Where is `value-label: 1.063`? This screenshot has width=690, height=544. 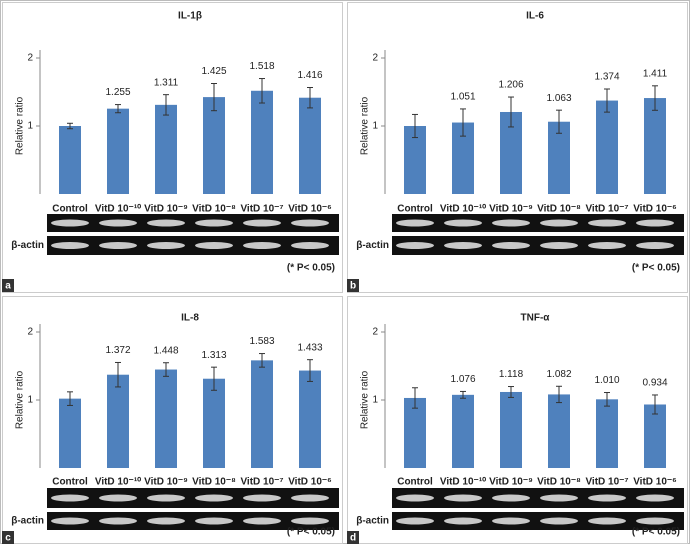 value-label: 1.063 is located at coordinates (558, 98).